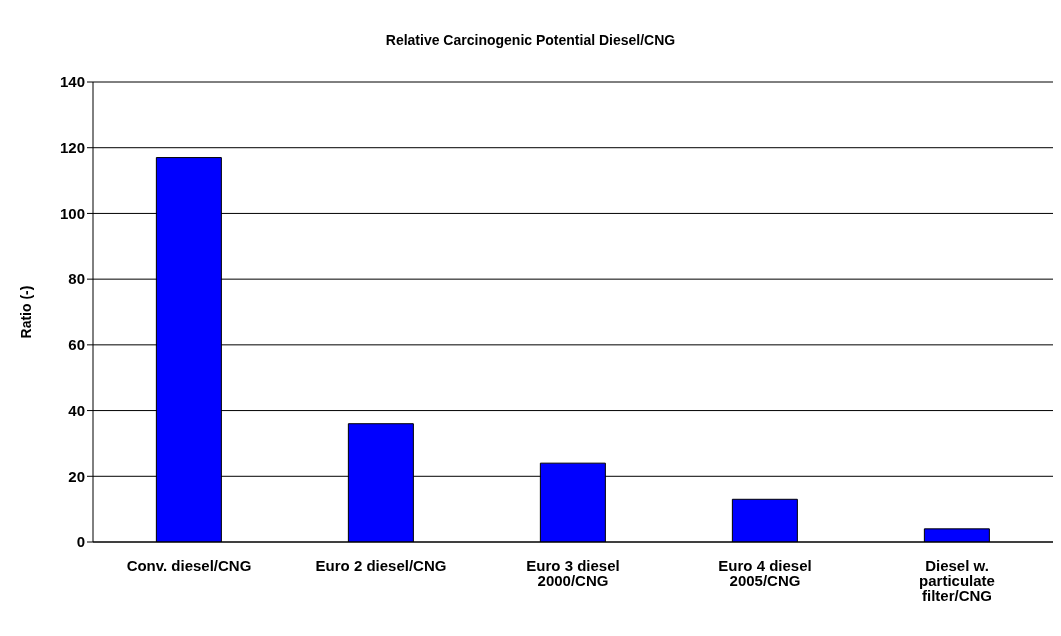 This screenshot has height=636, width=1061. Describe the element at coordinates (72, 148) in the screenshot. I see `y-tick-label: 120` at that location.